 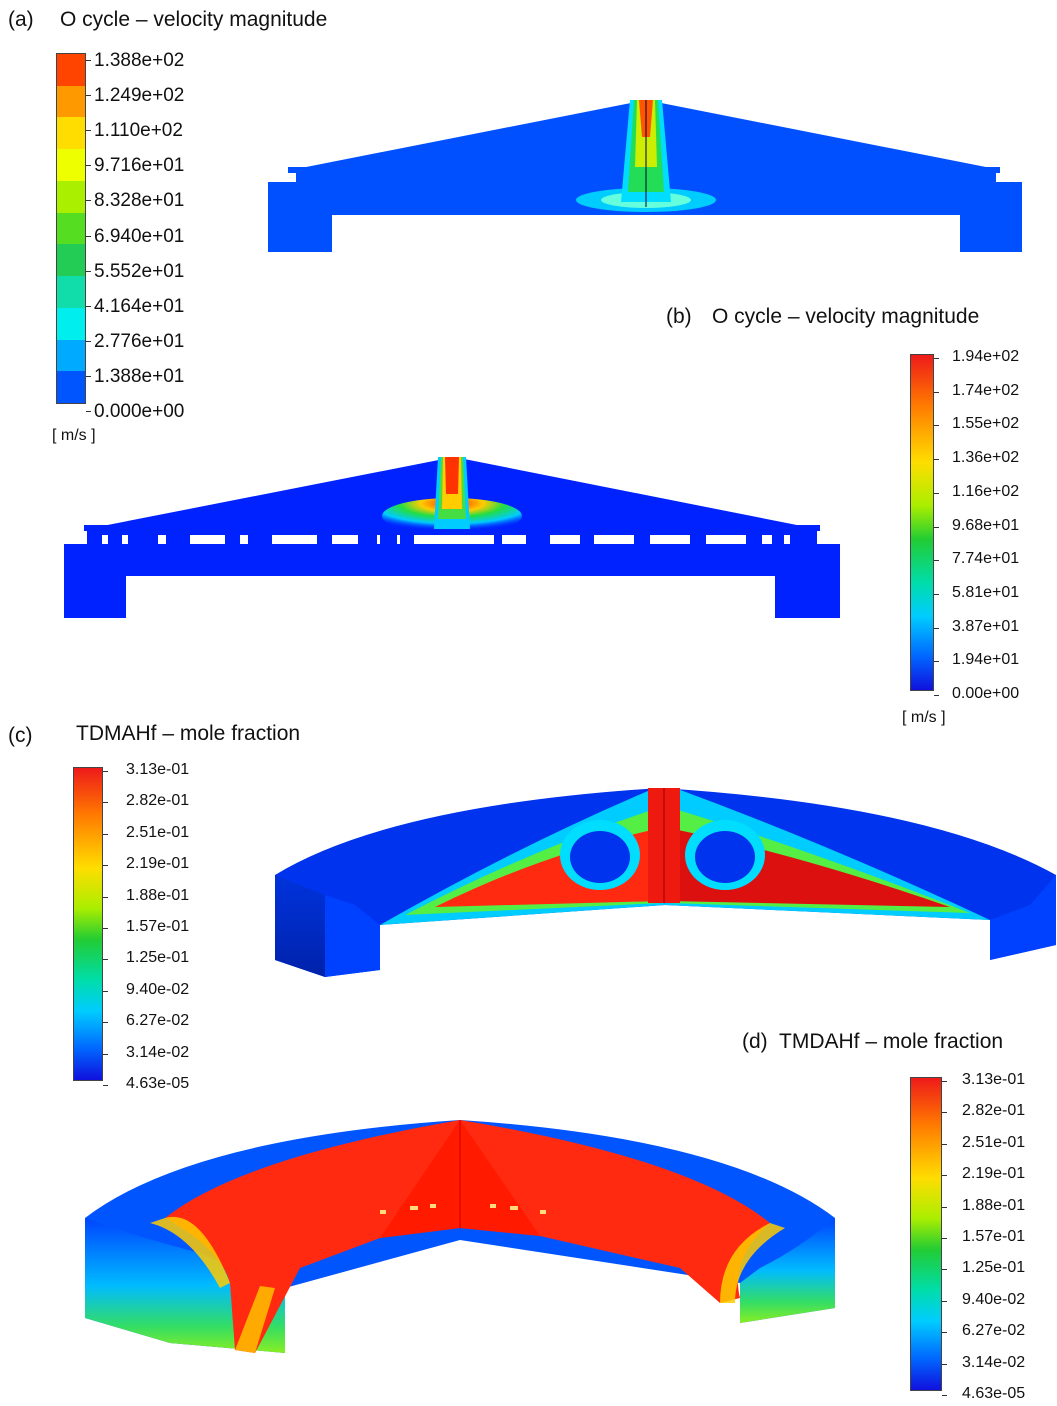 What do you see at coordinates (158, 926) in the screenshot?
I see `colorbar-c-tick-label: 1.57e-01` at bounding box center [158, 926].